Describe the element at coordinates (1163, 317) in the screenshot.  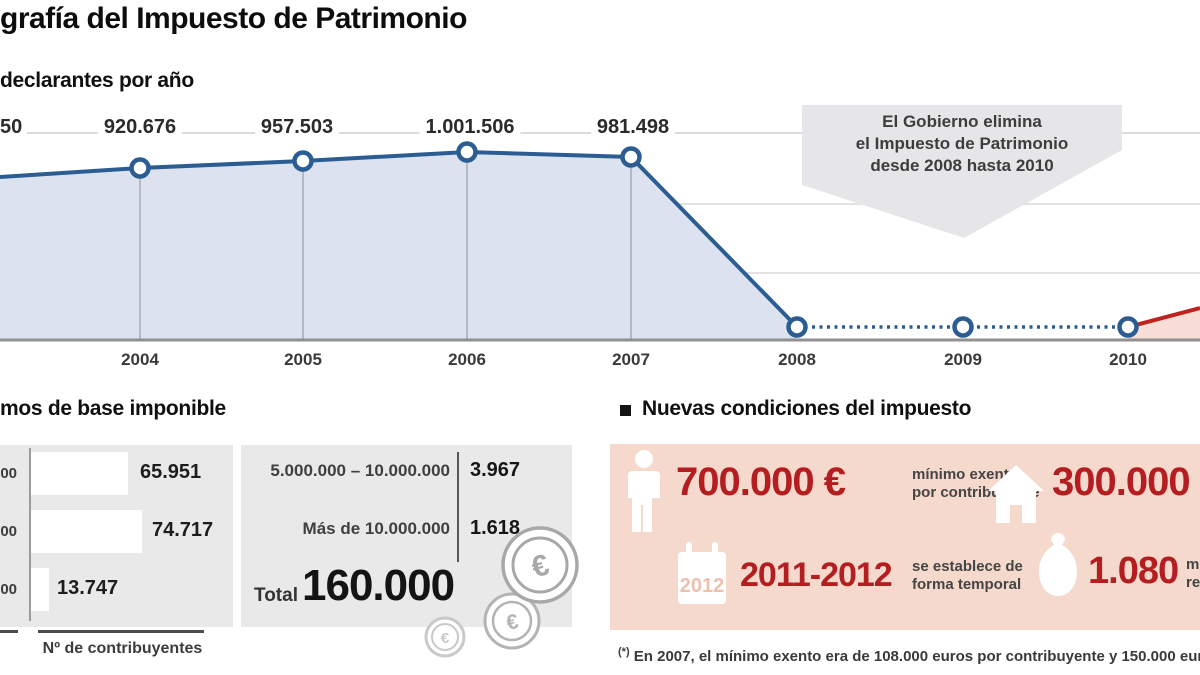
I see `red-line` at that location.